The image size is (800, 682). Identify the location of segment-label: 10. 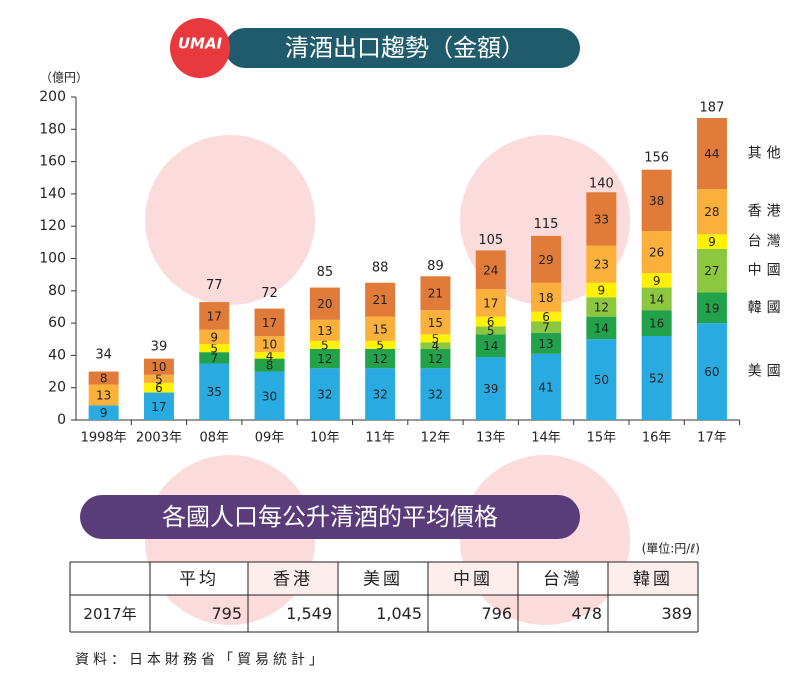
(269, 345).